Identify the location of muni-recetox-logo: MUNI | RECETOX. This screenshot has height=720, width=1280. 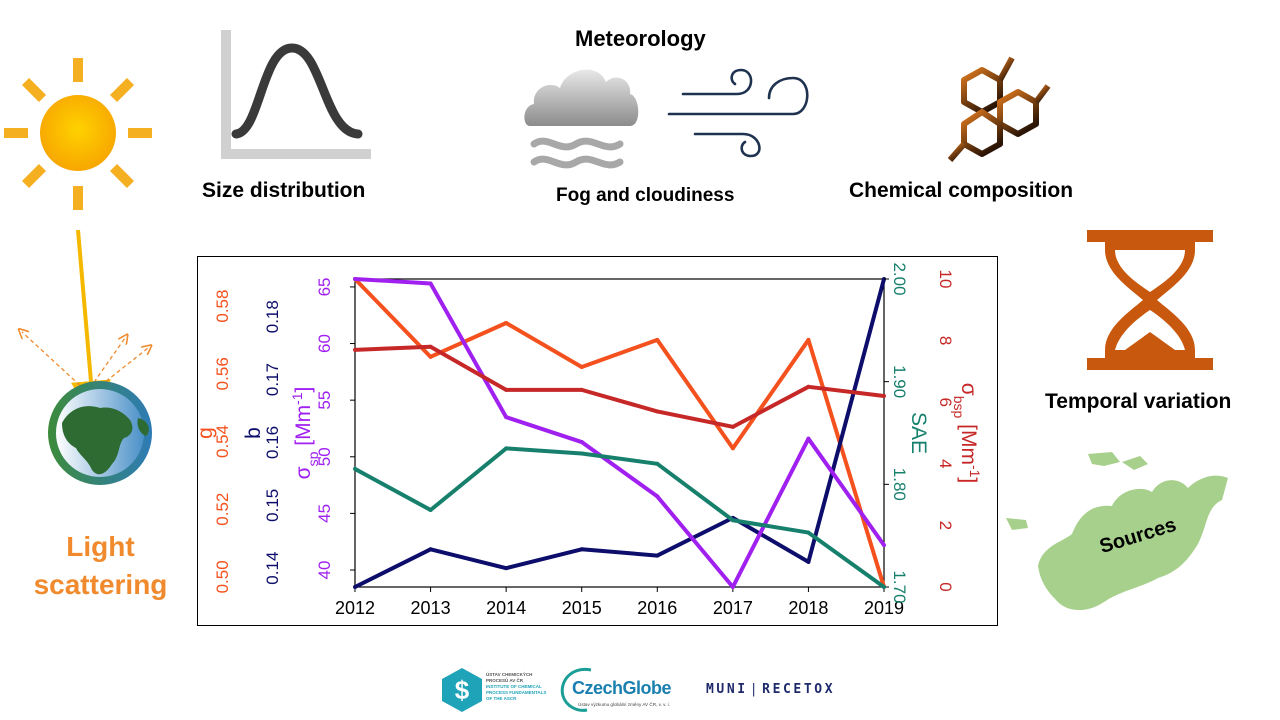
(770, 689).